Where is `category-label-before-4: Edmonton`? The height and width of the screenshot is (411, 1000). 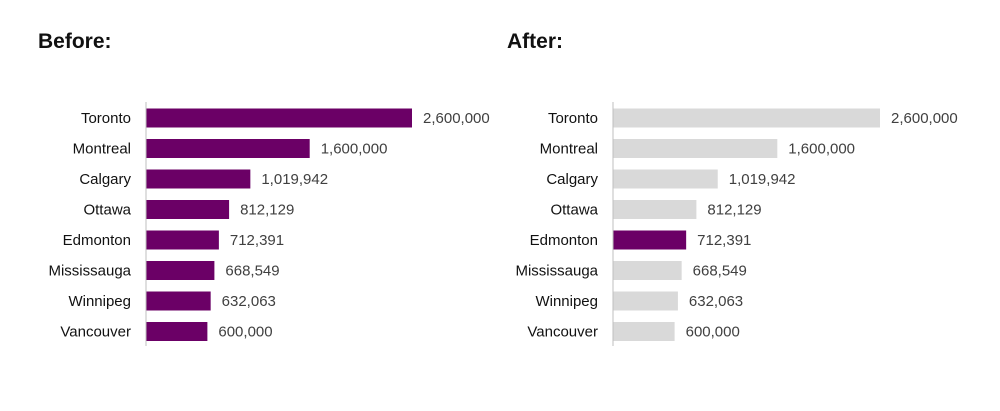
category-label-before-4: Edmonton is located at coordinates (97, 240).